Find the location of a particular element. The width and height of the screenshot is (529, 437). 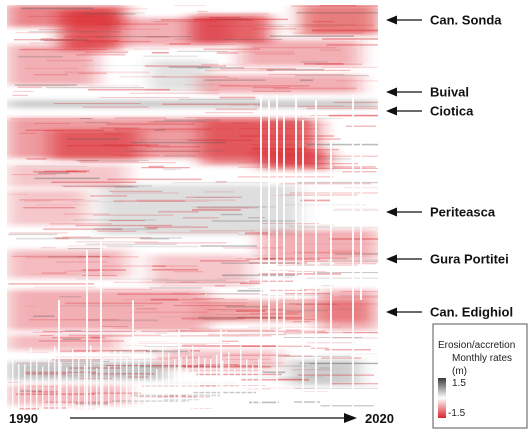

row-label-buival: Buival is located at coordinates (449, 92).